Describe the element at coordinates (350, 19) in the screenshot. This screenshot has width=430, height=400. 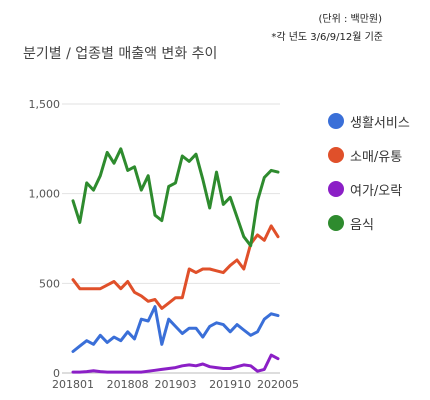
I see `unit-note: (단위 : 백만원)` at that location.